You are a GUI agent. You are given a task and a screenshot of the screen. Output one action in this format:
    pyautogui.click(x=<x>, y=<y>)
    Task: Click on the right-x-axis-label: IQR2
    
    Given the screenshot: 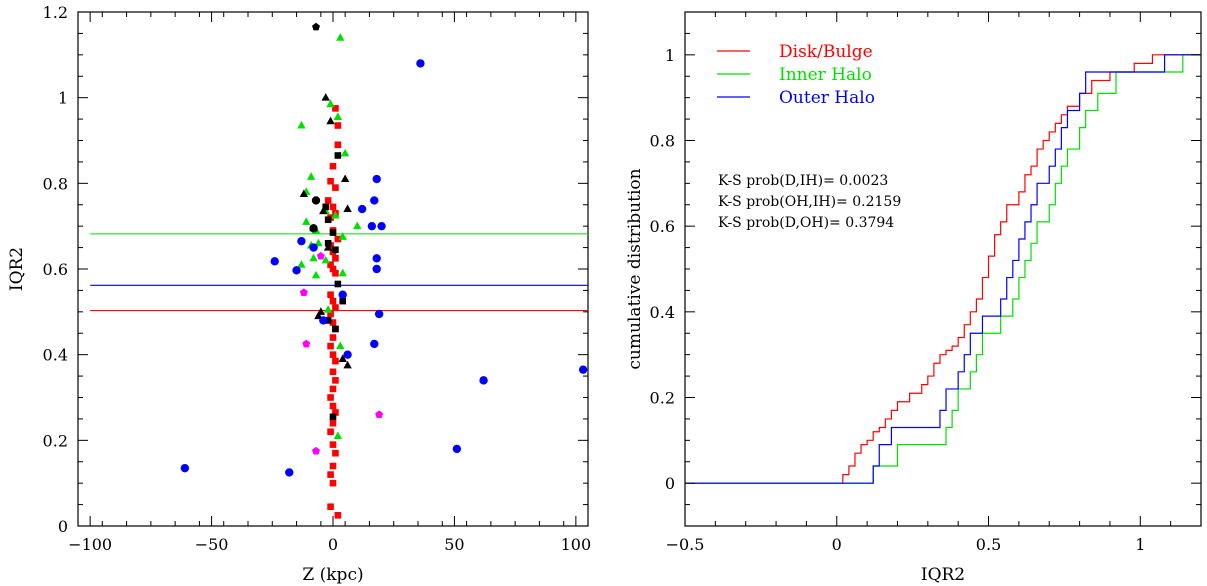 What is the action you would take?
    pyautogui.click(x=943, y=575)
    